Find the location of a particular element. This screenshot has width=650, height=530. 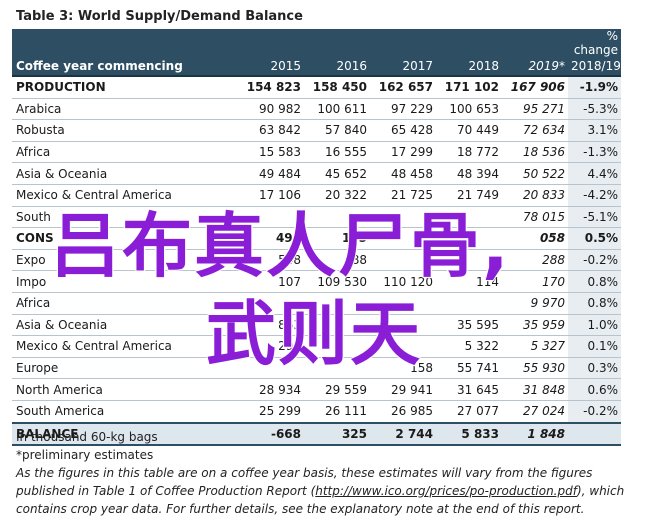

table-cell: 26 111 is located at coordinates (337, 412).